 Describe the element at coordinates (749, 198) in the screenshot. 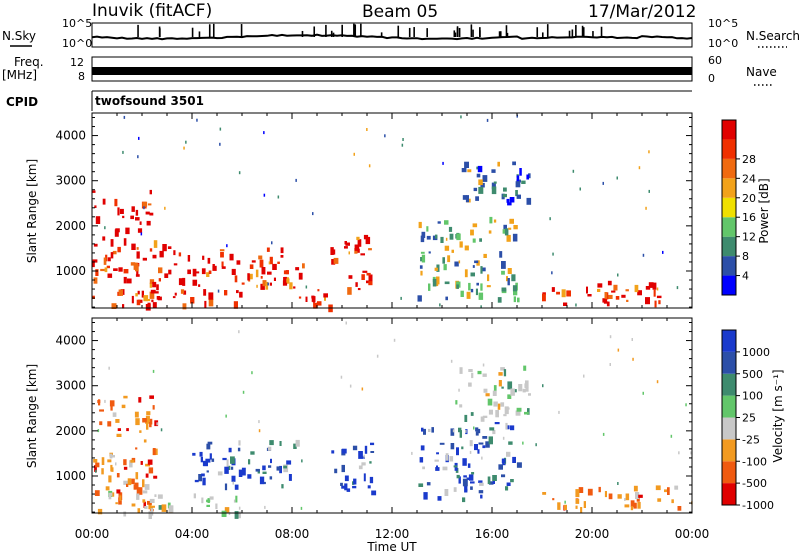

I see `colorbar-tick-label: 20` at that location.